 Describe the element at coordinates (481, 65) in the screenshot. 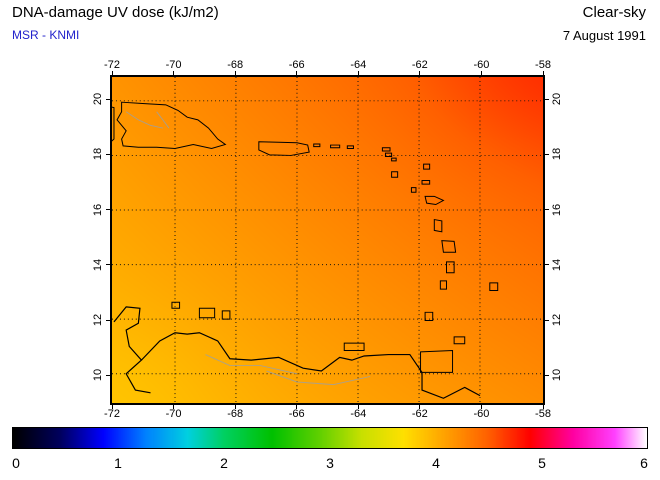

I see `xtick-top-6: -60` at that location.